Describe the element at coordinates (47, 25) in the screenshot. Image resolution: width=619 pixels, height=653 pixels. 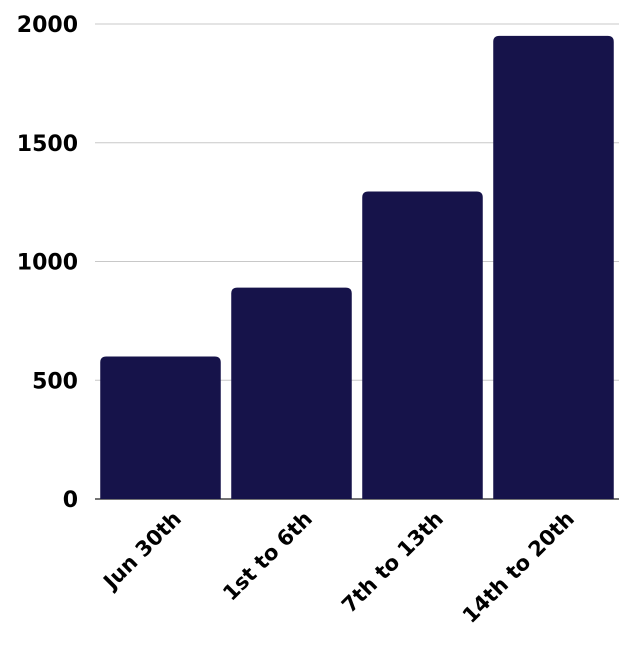
I see `y-tick-label: 2000` at that location.